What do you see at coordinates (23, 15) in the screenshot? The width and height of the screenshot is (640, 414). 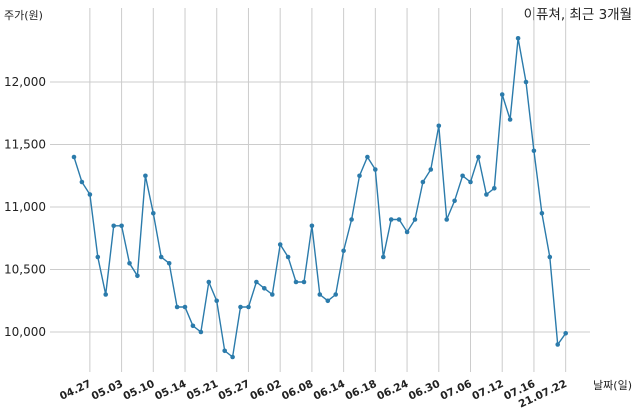 I see `y-axis-label: 주가(원)` at bounding box center [23, 15].